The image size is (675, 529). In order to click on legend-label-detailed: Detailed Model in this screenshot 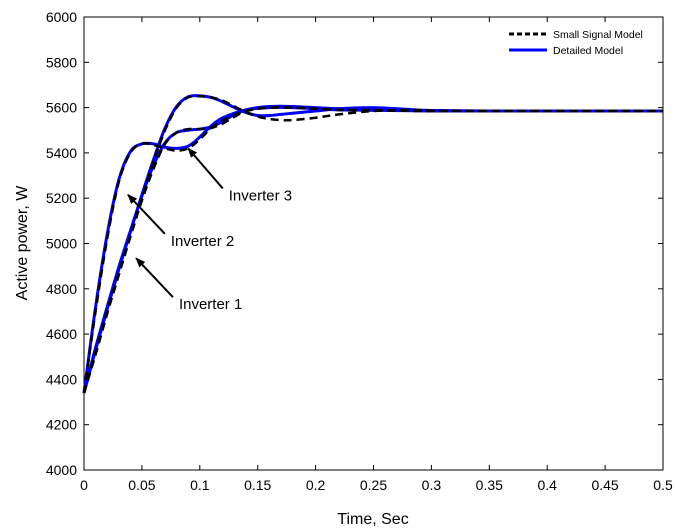, I will do `click(588, 51)`.